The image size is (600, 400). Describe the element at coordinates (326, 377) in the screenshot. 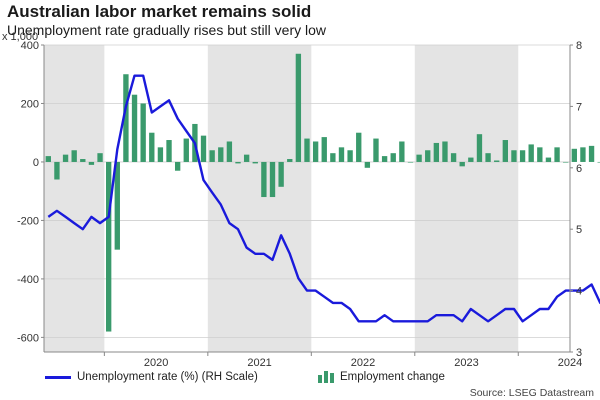

I see `legend-bar-swatch` at that location.